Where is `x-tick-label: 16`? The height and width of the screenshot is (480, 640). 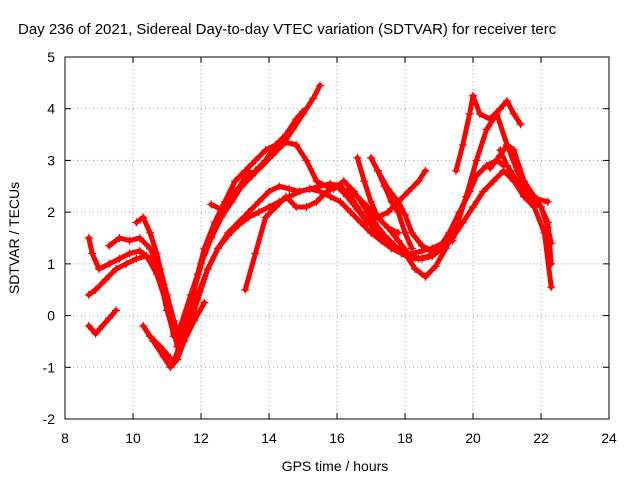 x-tick-label: 16 is located at coordinates (337, 438).